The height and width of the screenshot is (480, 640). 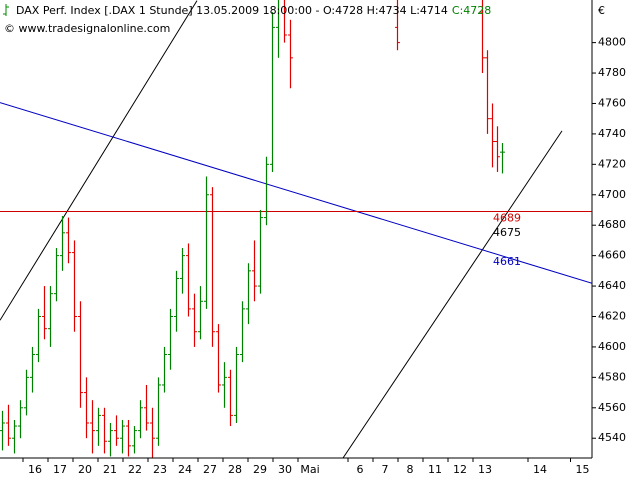 I want to click on y-tick-label: 4620, so click(x=612, y=315).